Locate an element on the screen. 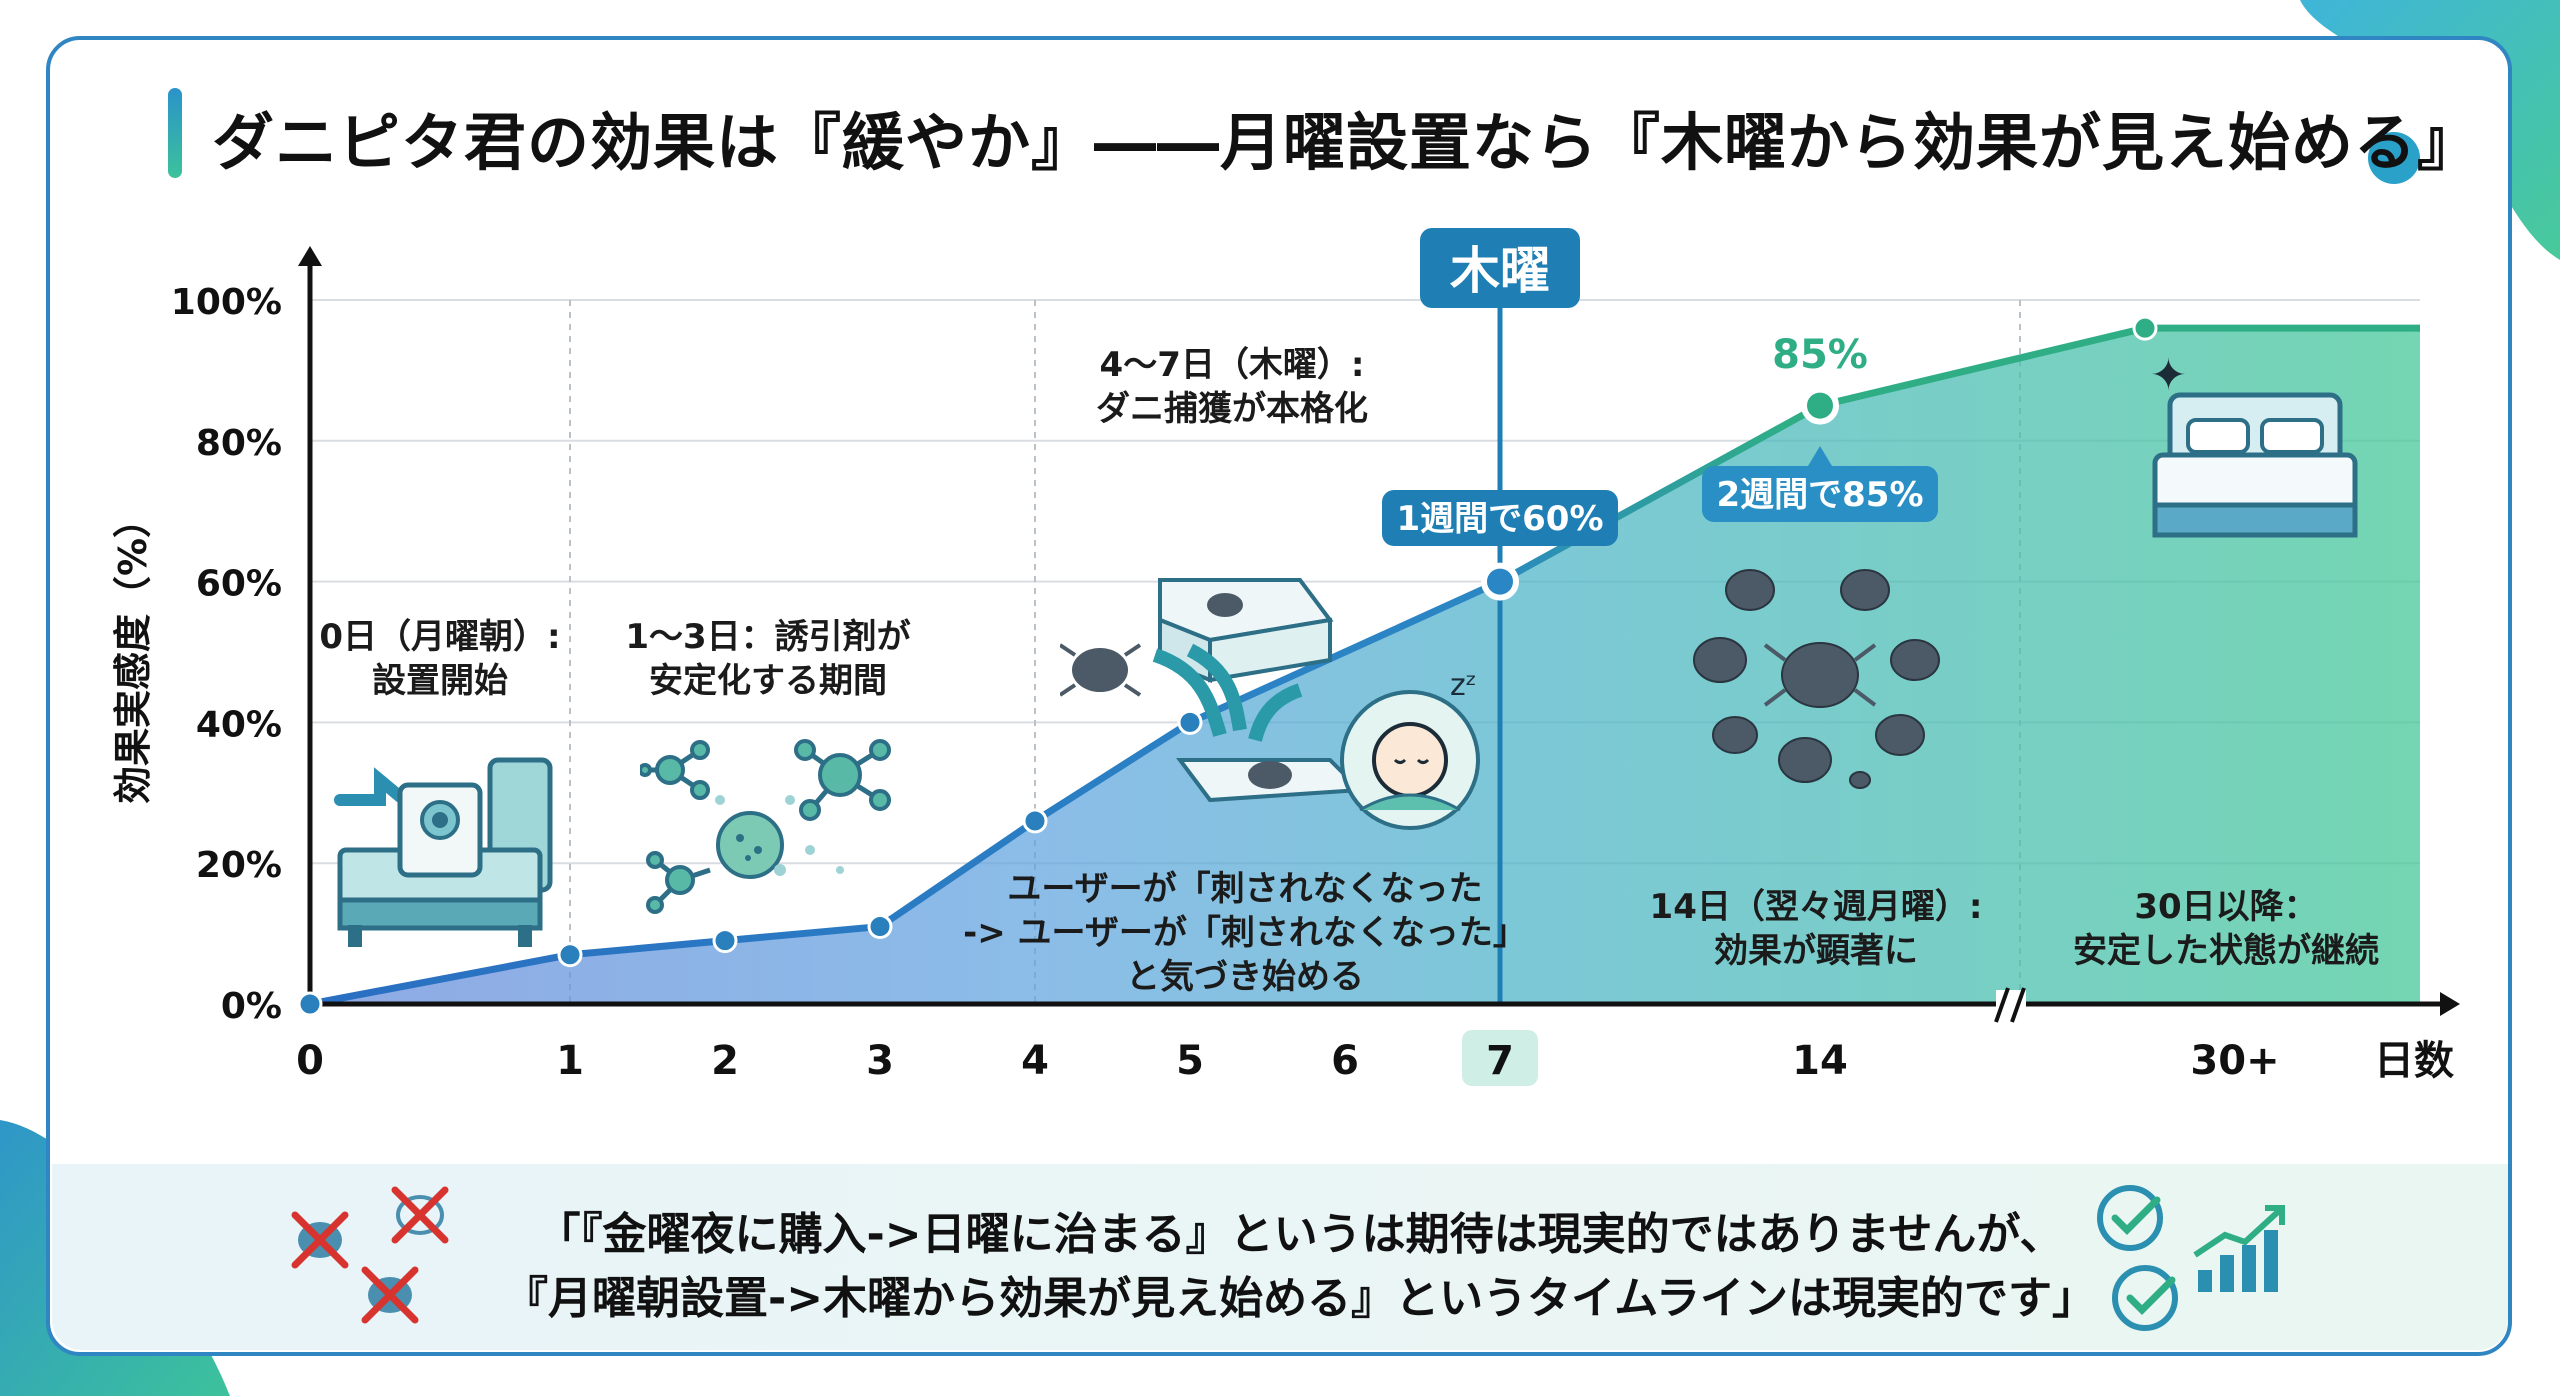  peak-value-label: 85% is located at coordinates (1820, 355).